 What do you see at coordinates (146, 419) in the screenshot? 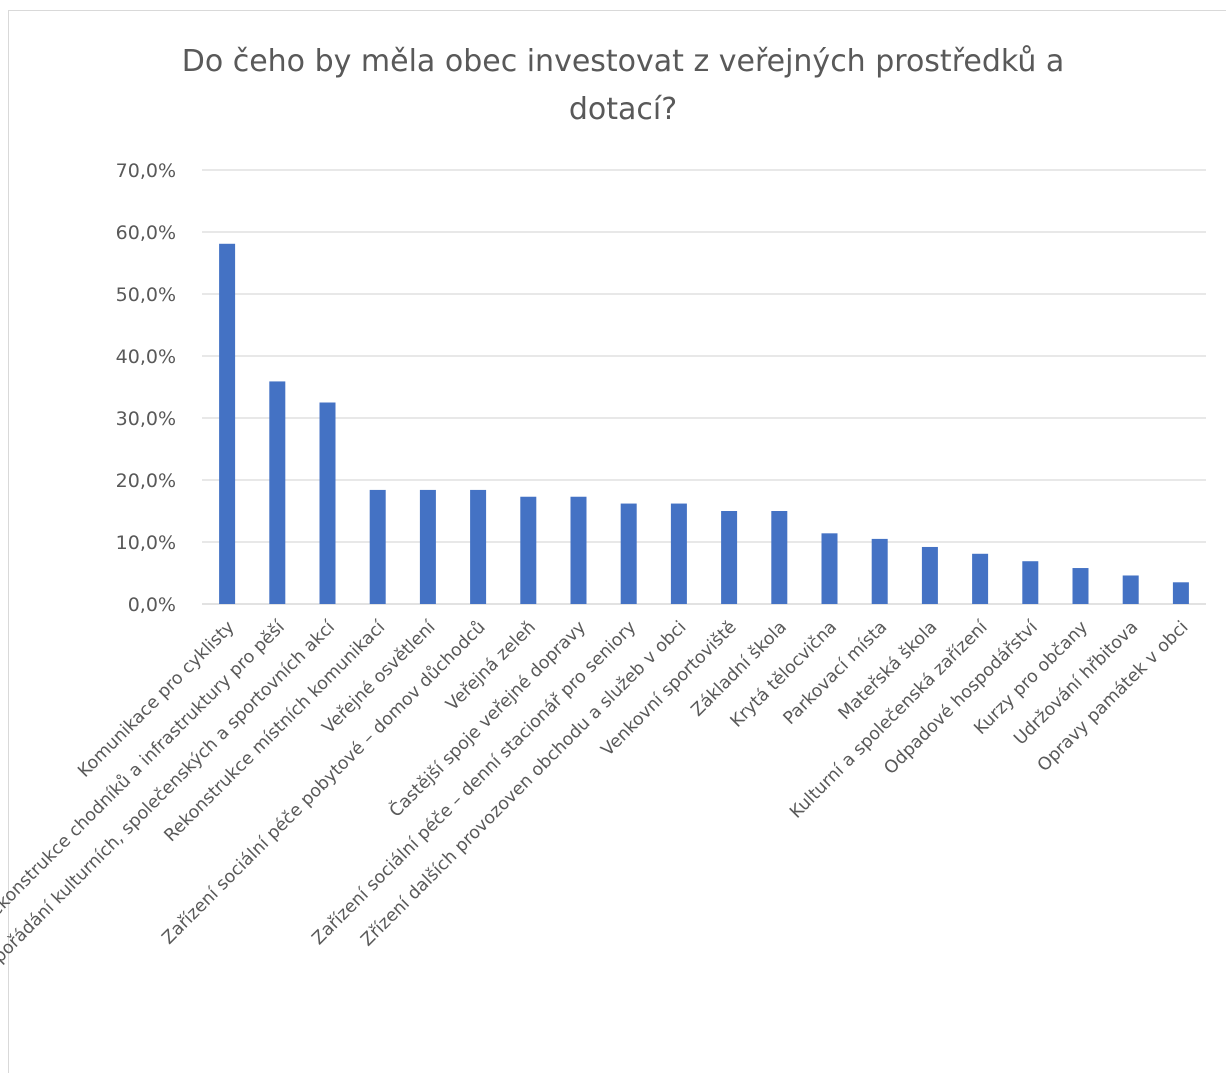
I see `y-tick-label: 30,0%` at bounding box center [146, 419].